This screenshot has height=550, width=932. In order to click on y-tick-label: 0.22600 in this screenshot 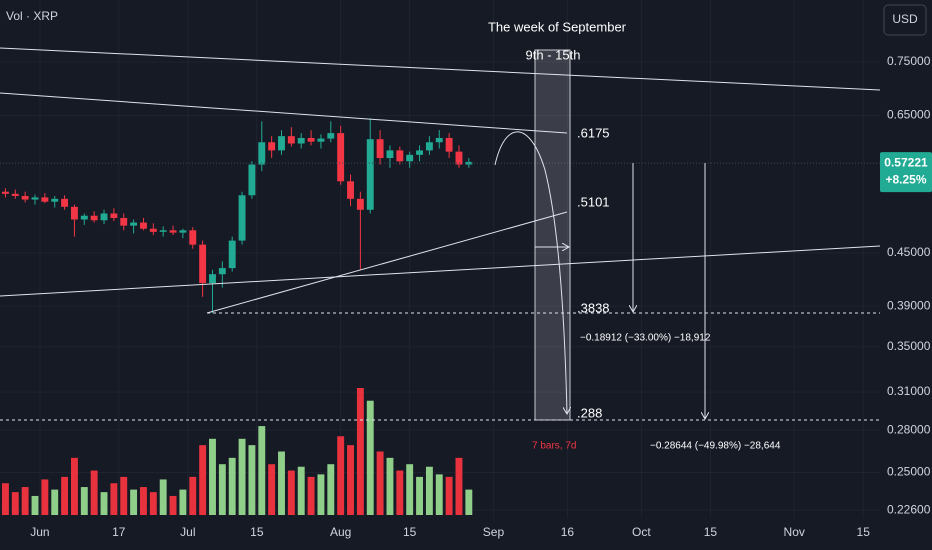, I will do `click(909, 509)`.